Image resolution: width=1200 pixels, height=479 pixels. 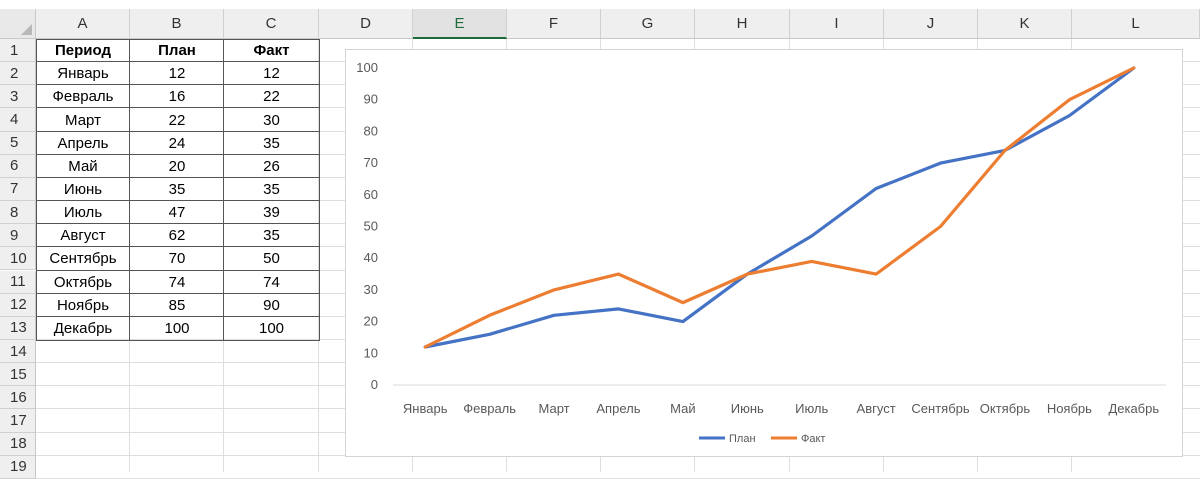 I want to click on table-cell: 16, so click(x=177, y=96).